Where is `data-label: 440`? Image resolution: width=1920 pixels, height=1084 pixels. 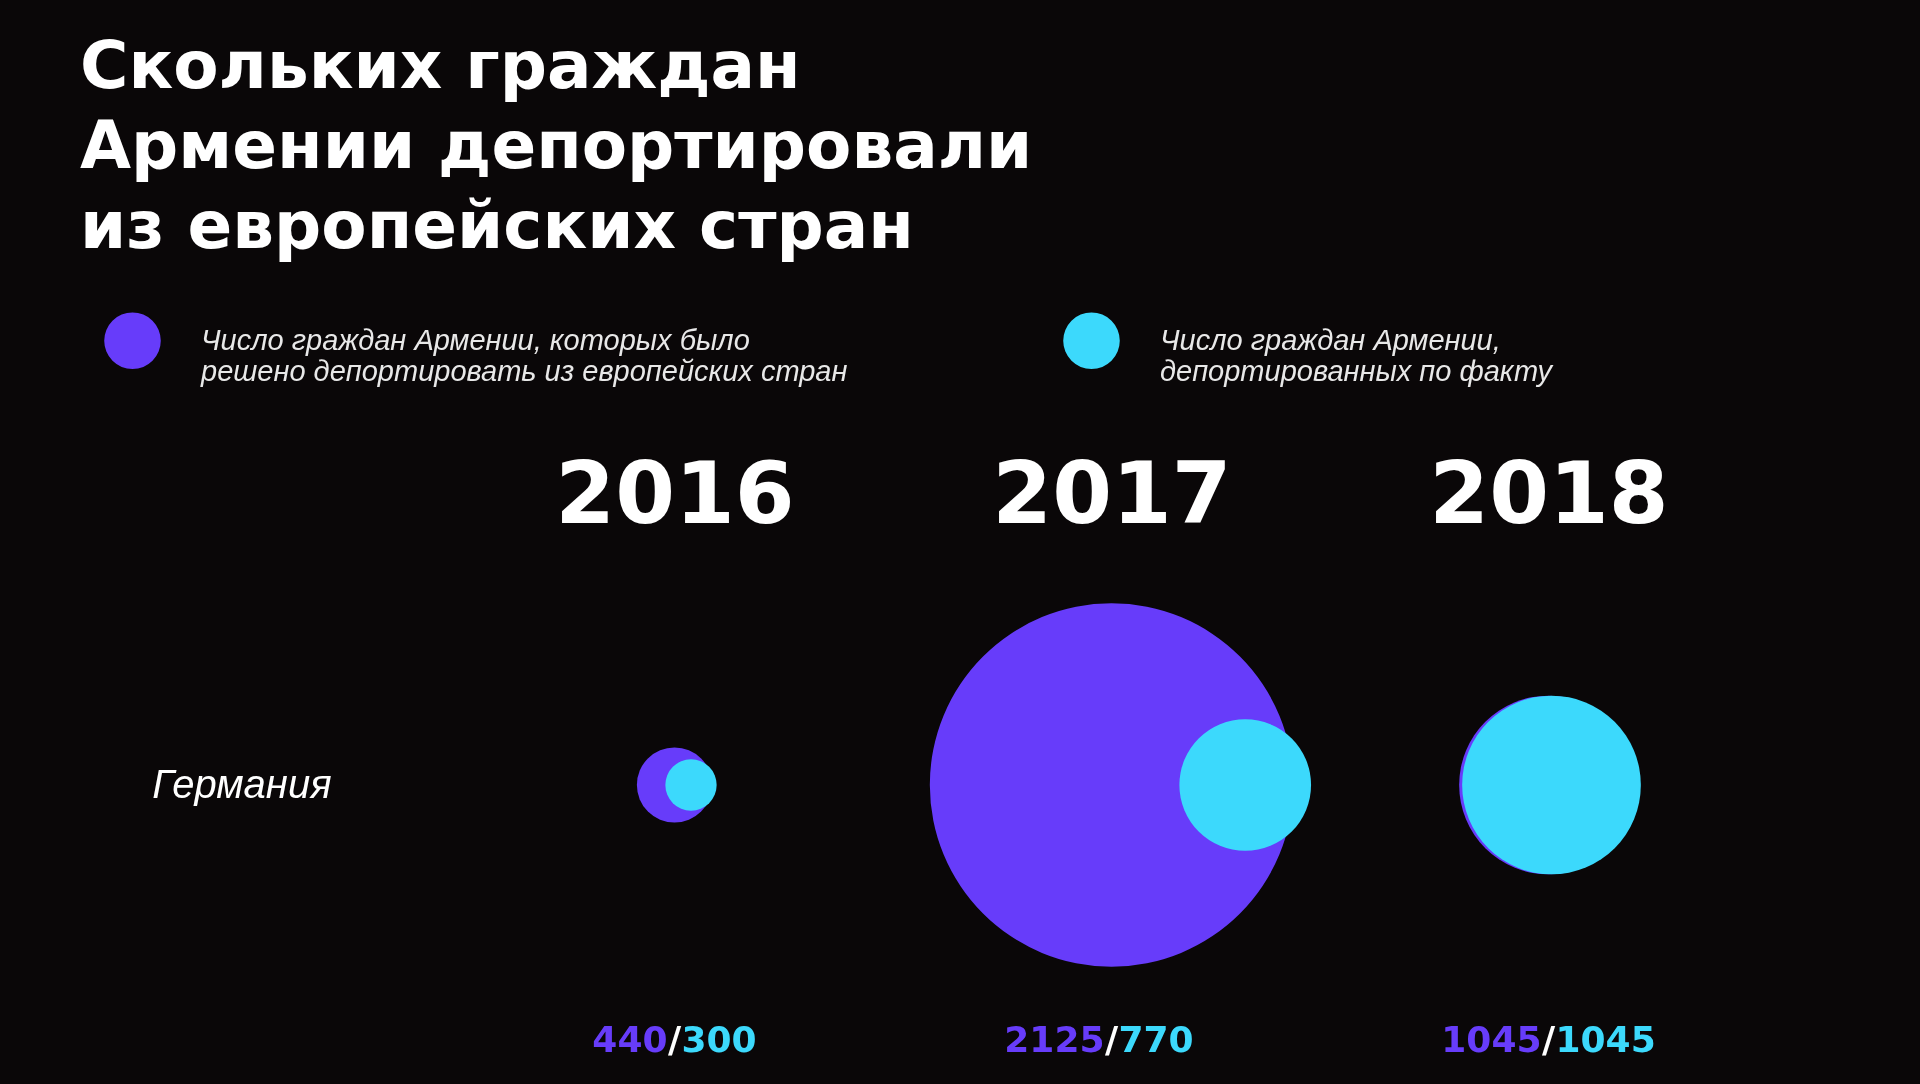 data-label: 440 is located at coordinates (630, 1039).